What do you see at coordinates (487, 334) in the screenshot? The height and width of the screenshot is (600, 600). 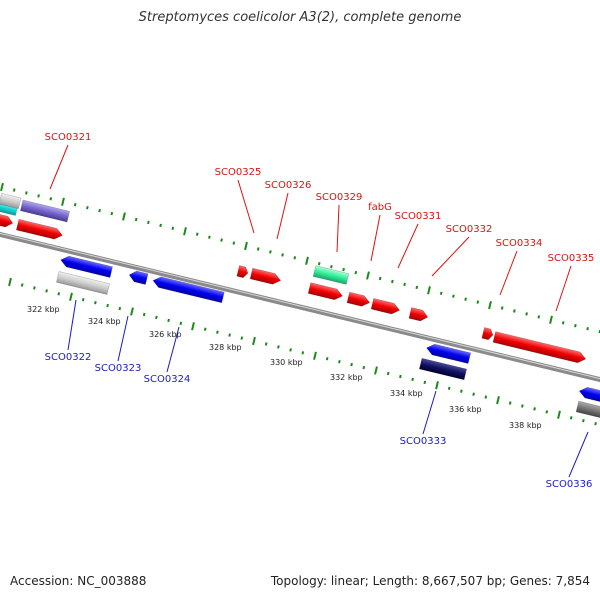 I see `gene-sco0334` at bounding box center [487, 334].